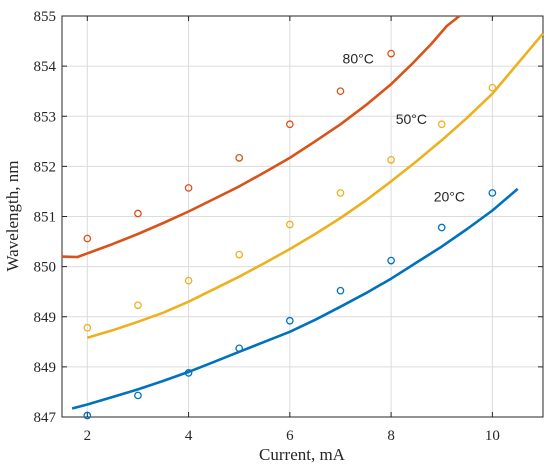 This screenshot has height=469, width=550. I want to click on x-tick-label: 8, so click(391, 436).